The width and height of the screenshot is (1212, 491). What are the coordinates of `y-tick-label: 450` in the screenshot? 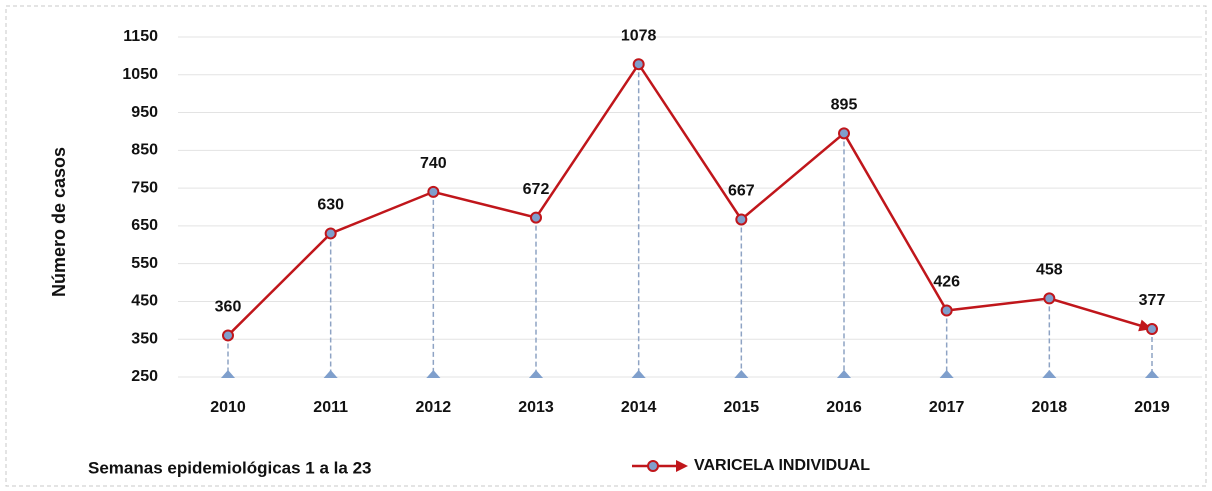 It's located at (144, 301).